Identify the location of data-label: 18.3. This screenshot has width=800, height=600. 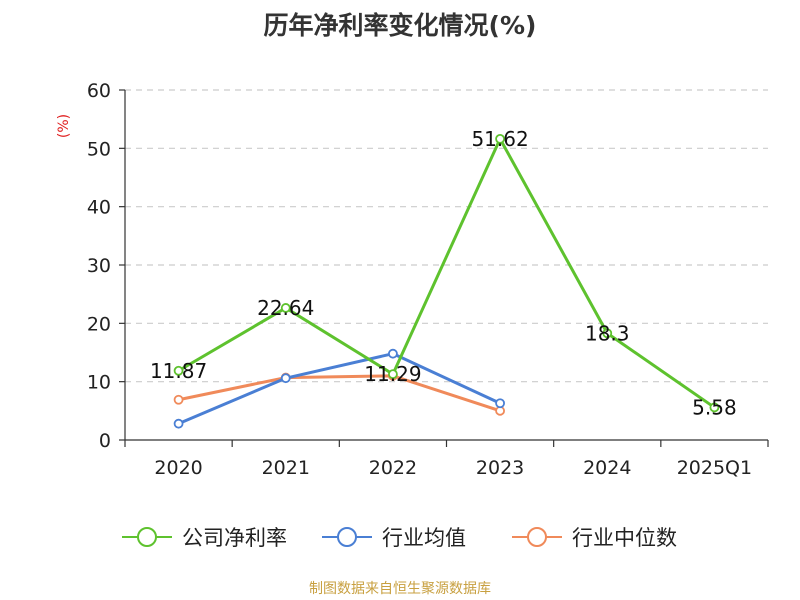
(607, 333).